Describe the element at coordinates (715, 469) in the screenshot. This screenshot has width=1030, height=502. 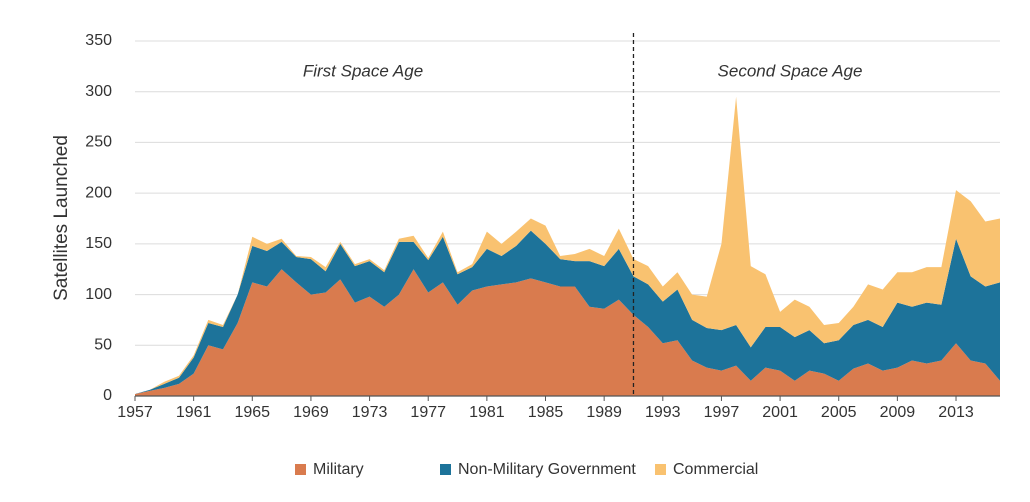
I see `legend-label: Commercial` at that location.